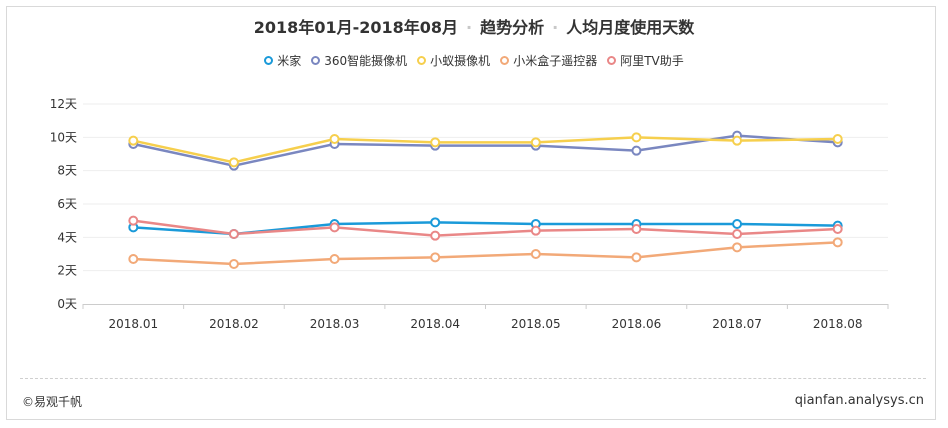 The width and height of the screenshot is (948, 428). Describe the element at coordinates (652, 61) in the screenshot. I see `legend-label: 阿里TV助手` at that location.